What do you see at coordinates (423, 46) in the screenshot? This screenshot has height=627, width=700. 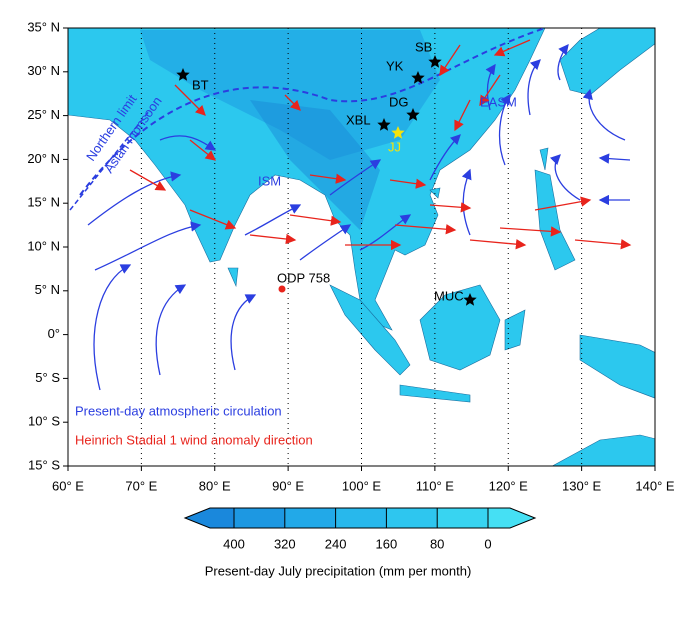 I see `site-label: SB` at bounding box center [423, 46].